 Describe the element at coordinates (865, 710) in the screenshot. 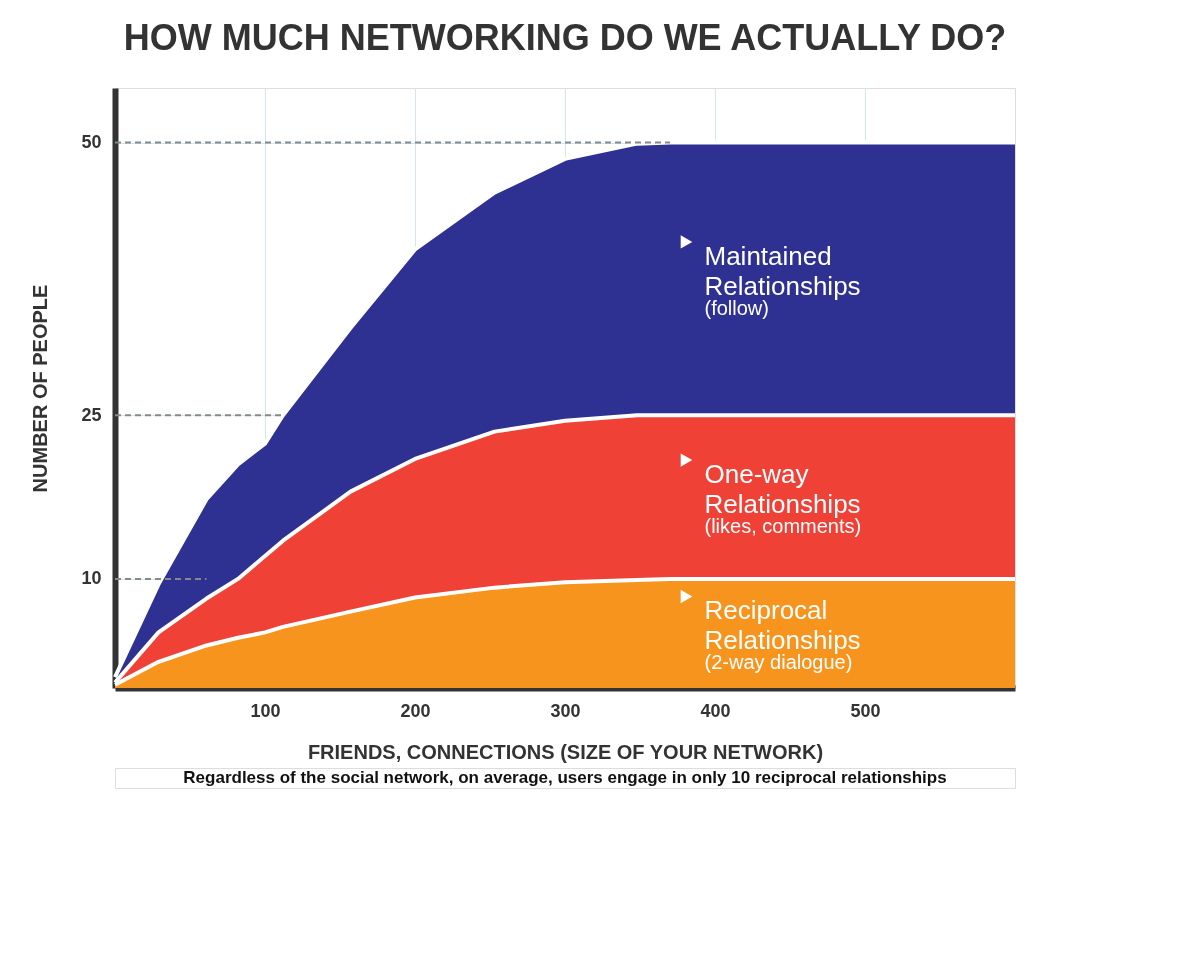

I see `x-tick-label: 500` at that location.